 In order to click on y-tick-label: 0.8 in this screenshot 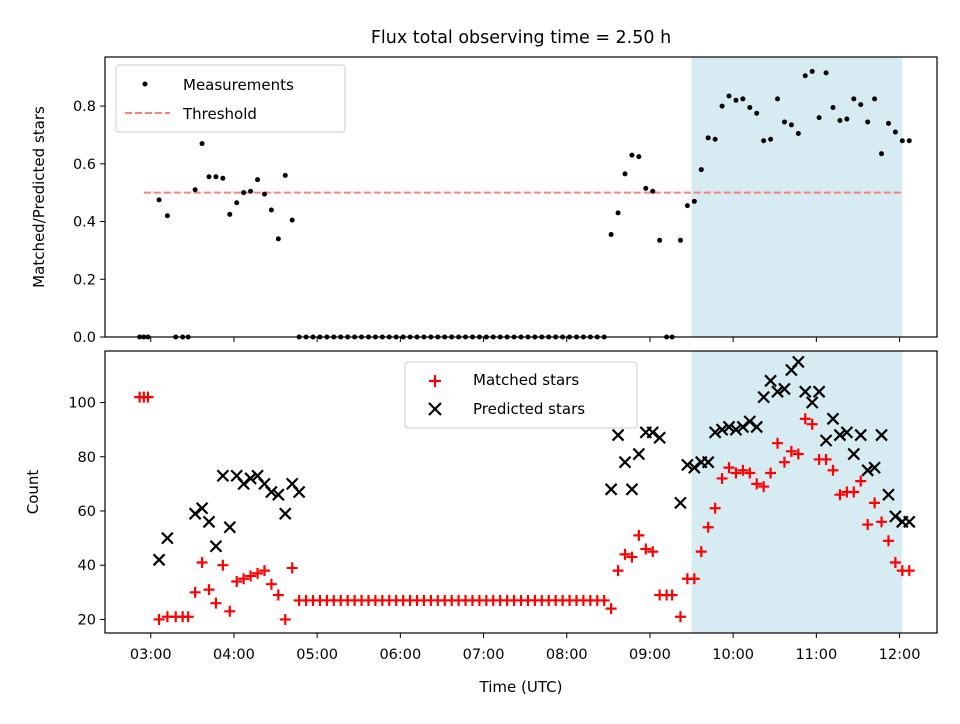, I will do `click(84, 107)`.